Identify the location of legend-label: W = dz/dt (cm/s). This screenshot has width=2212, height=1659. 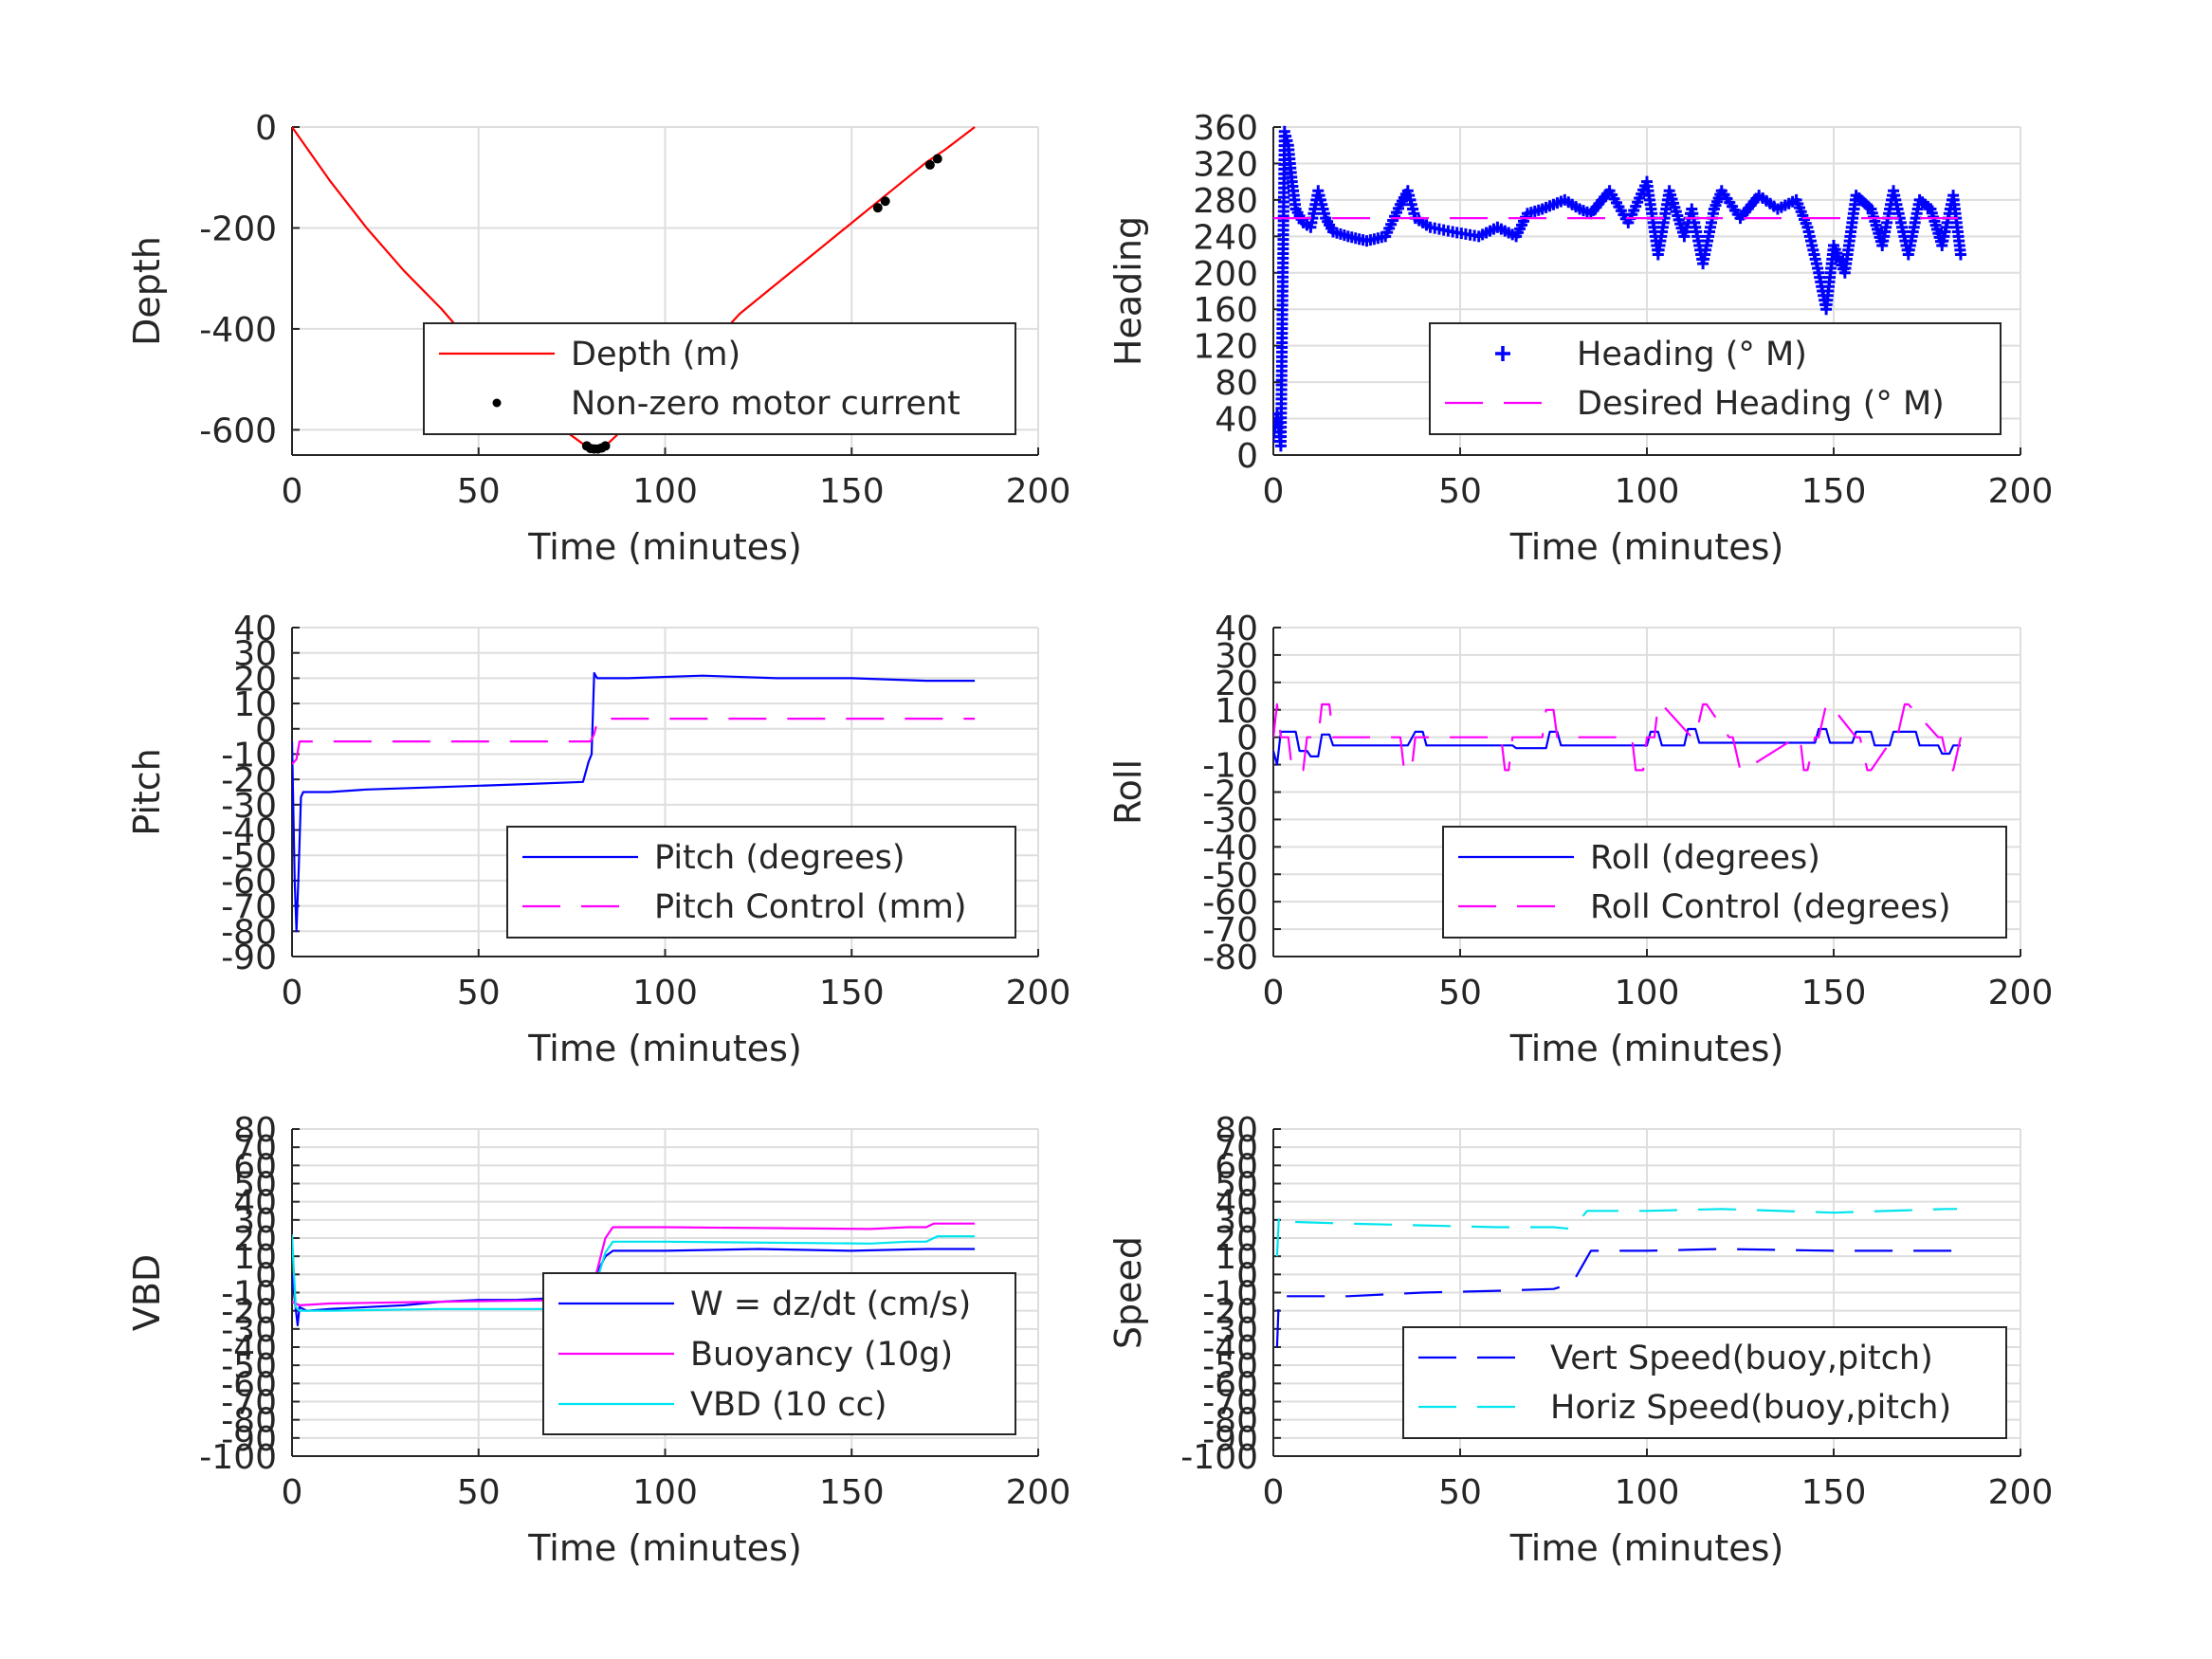
(830, 1304).